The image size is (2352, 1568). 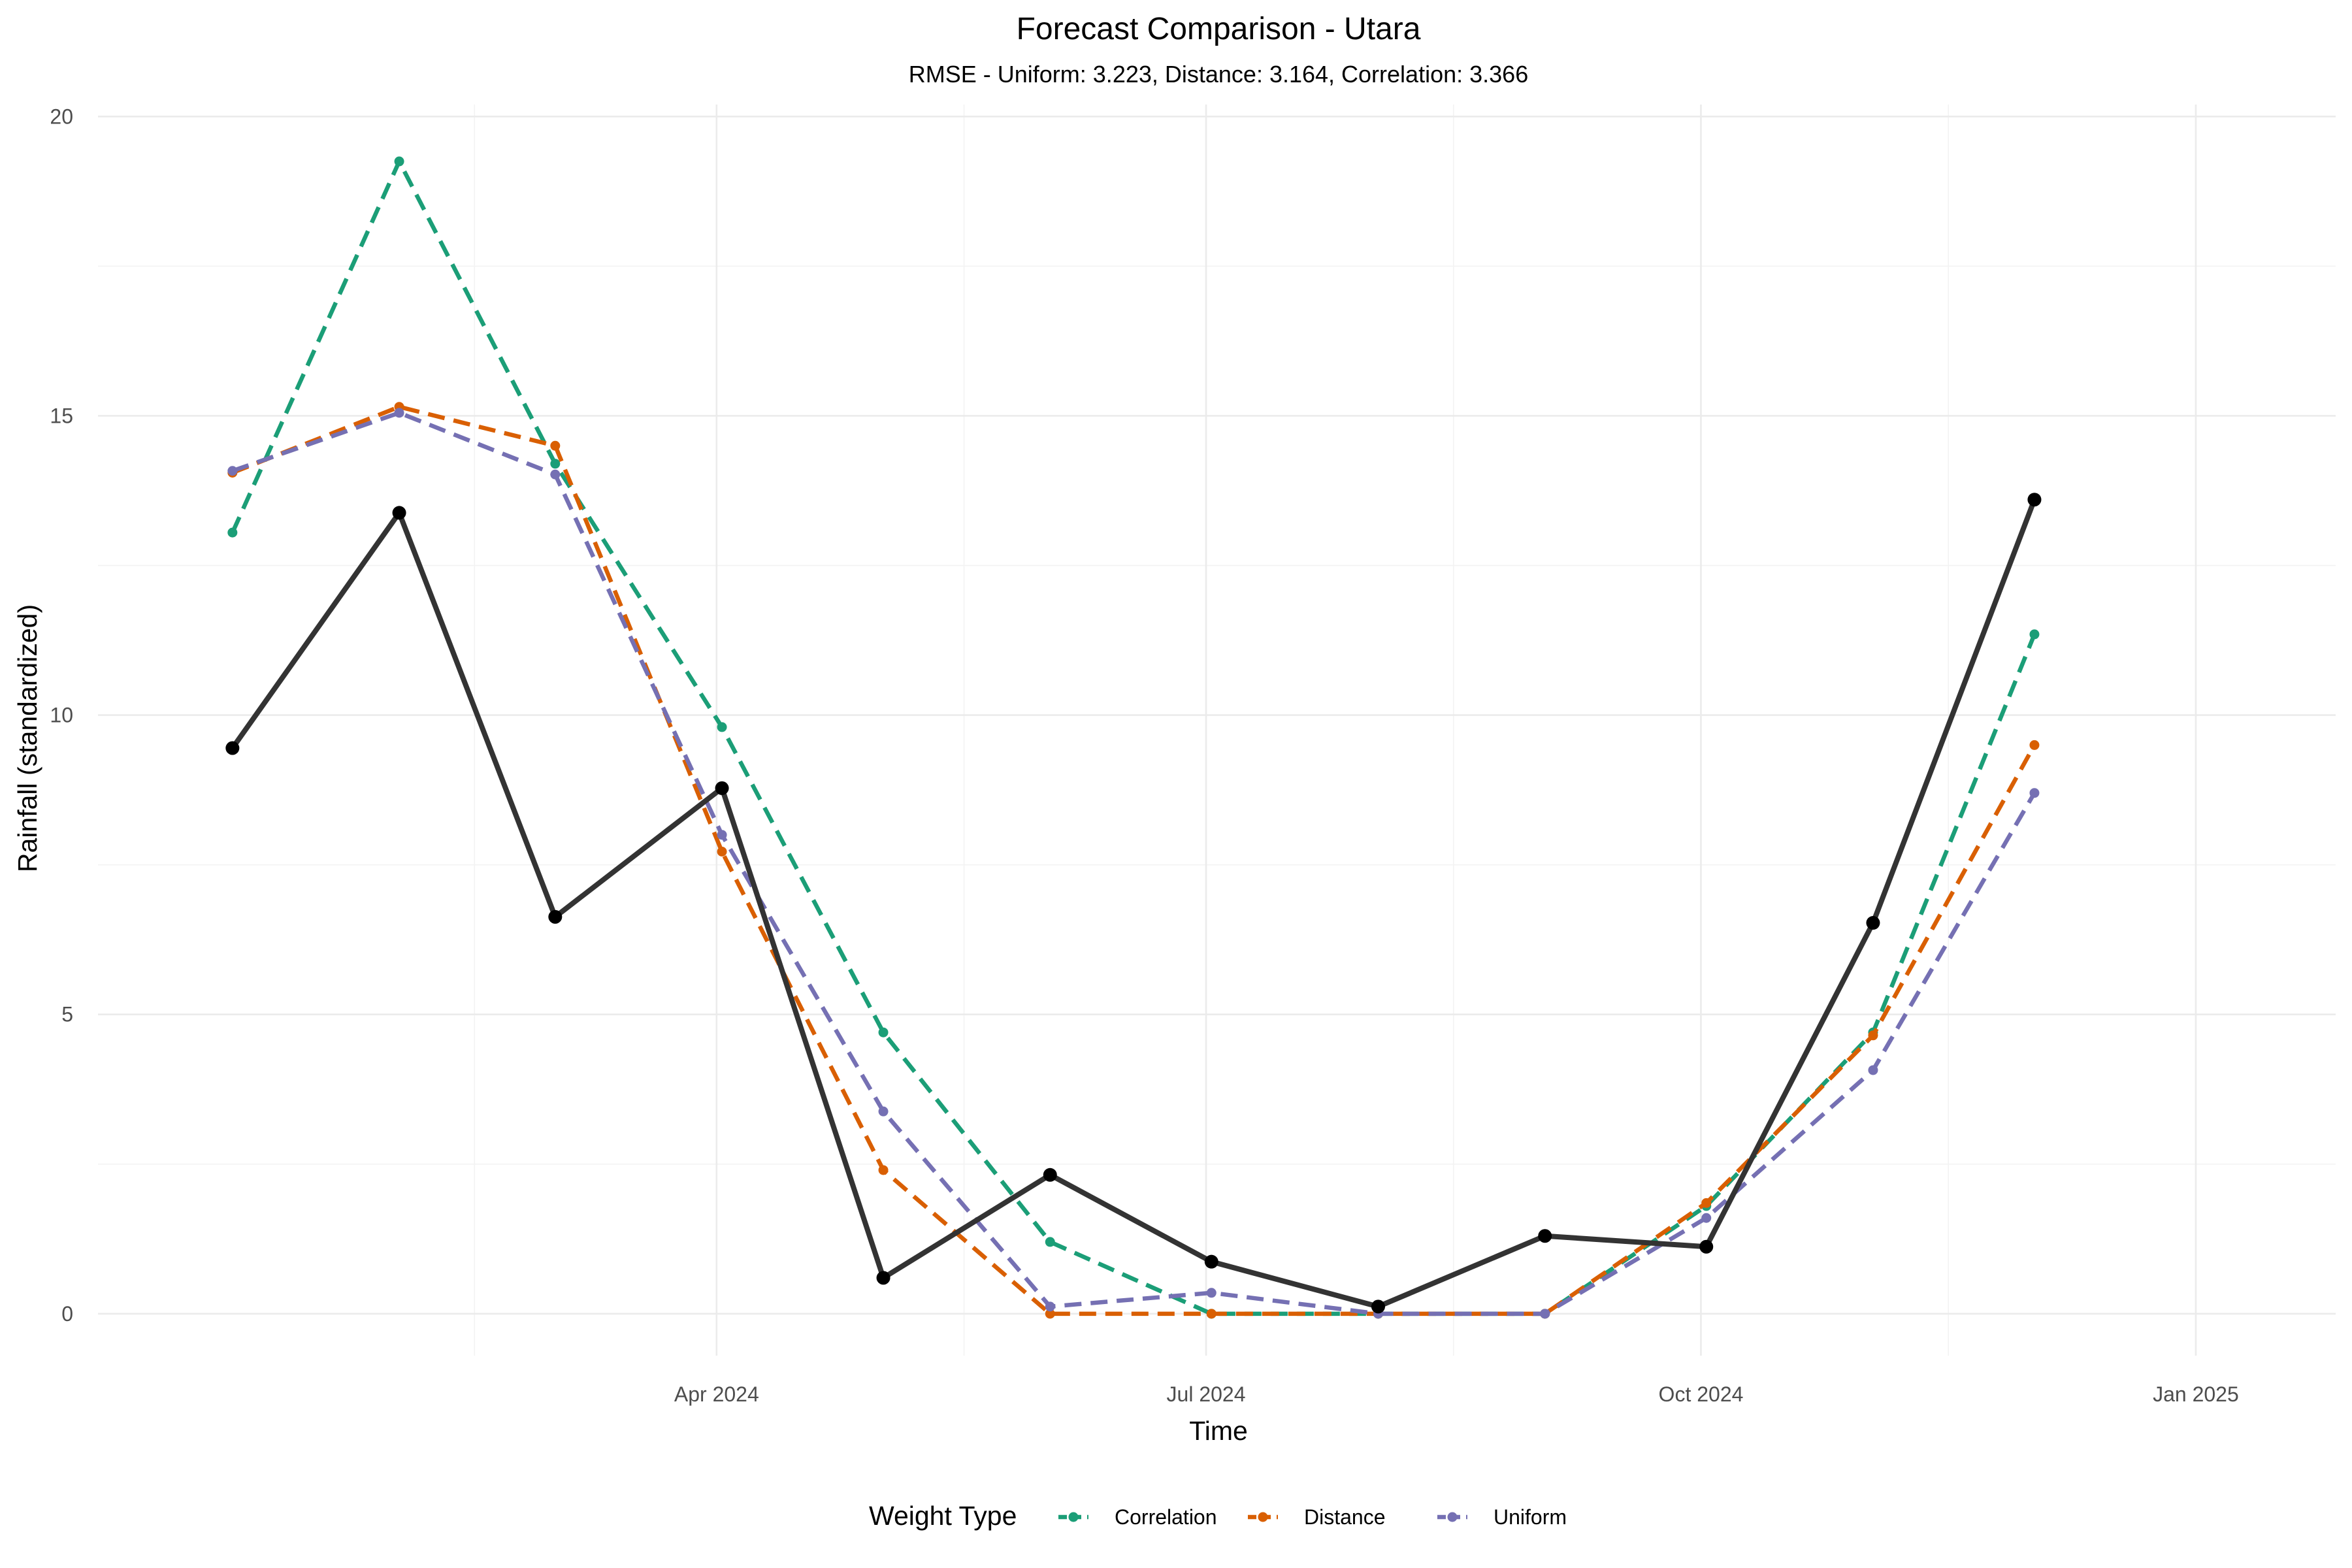 I want to click on legend-label: Correlation, so click(x=1166, y=1517).